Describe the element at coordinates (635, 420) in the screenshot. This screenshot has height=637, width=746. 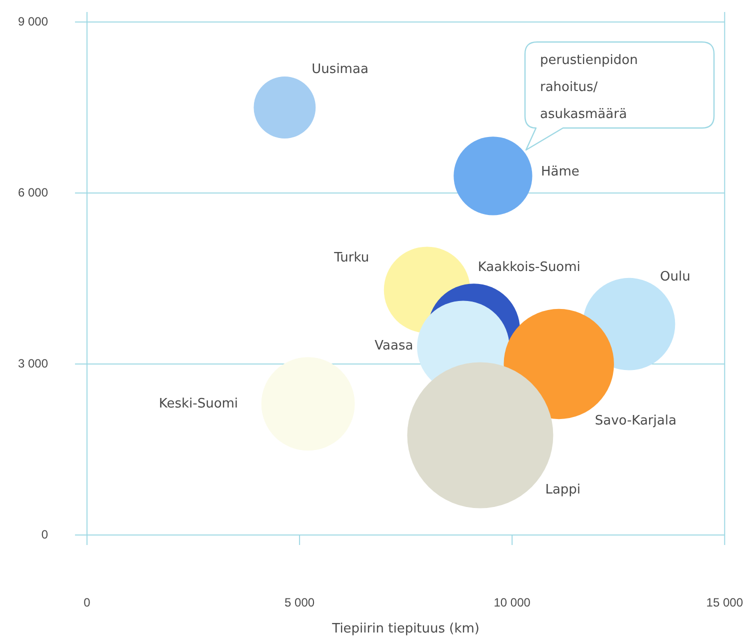
I see `series-label: Savo-Karjala` at that location.